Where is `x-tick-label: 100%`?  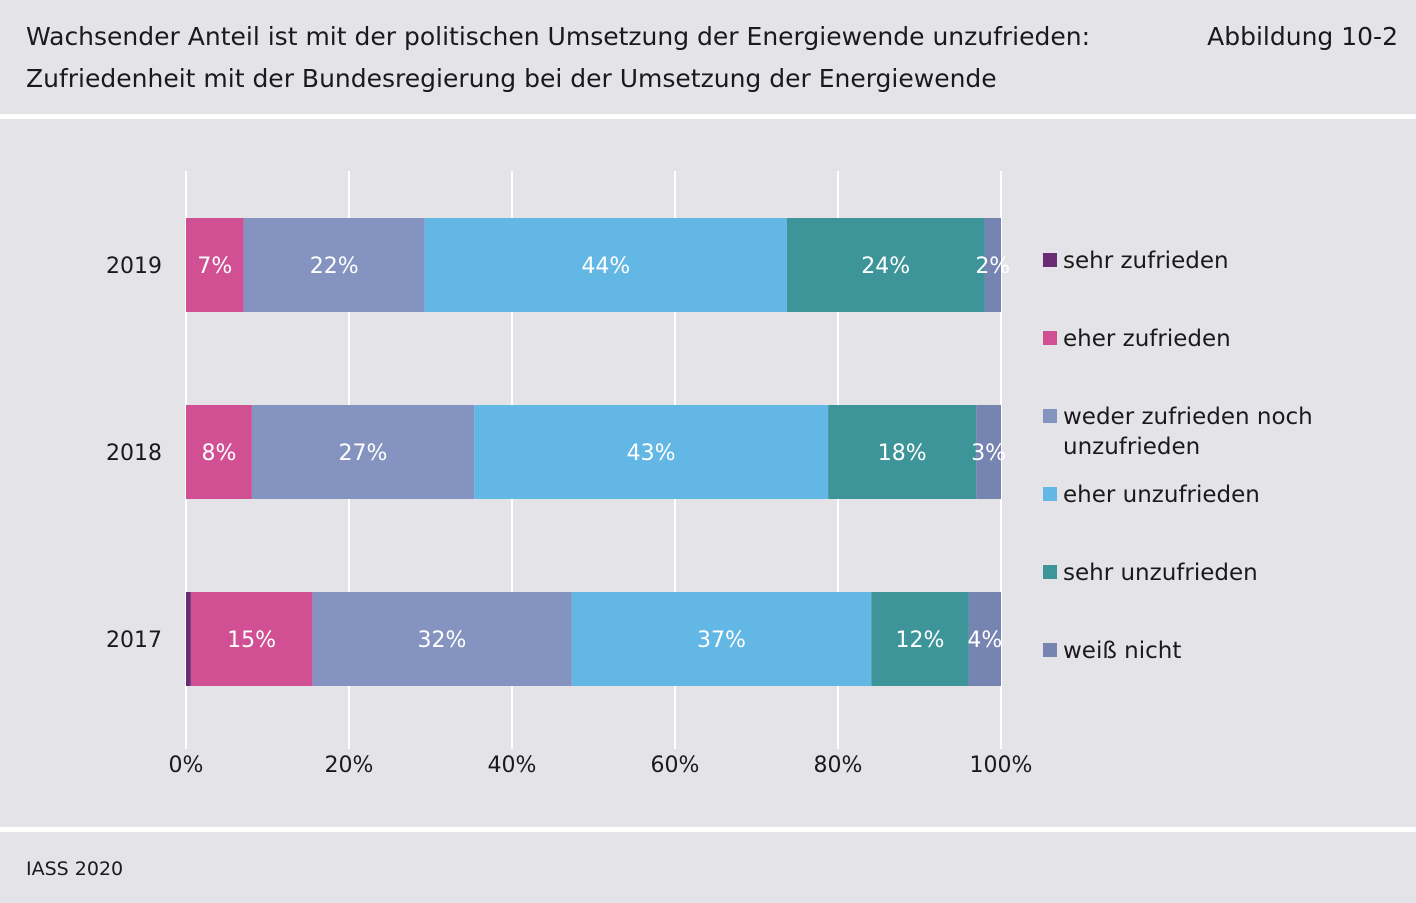
x-tick-label: 100% is located at coordinates (1001, 765).